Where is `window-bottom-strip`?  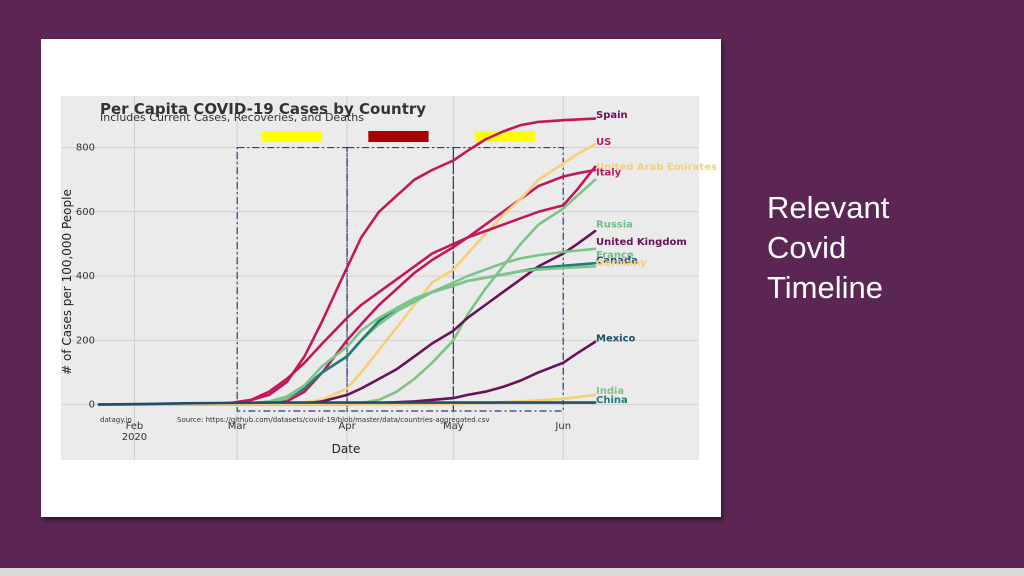
window-bottom-strip is located at coordinates (512, 572).